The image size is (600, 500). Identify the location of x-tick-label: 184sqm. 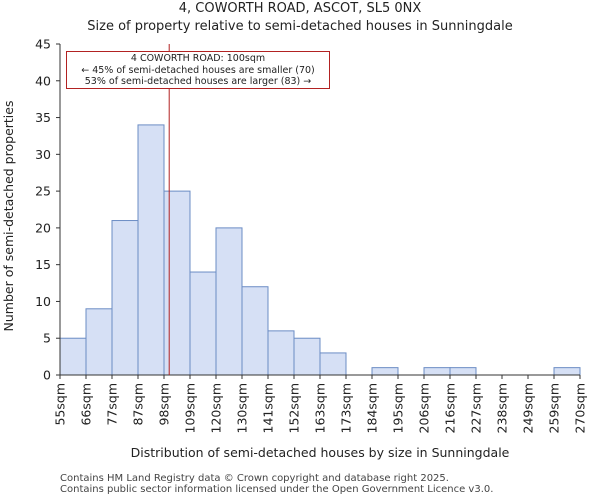
(372, 408).